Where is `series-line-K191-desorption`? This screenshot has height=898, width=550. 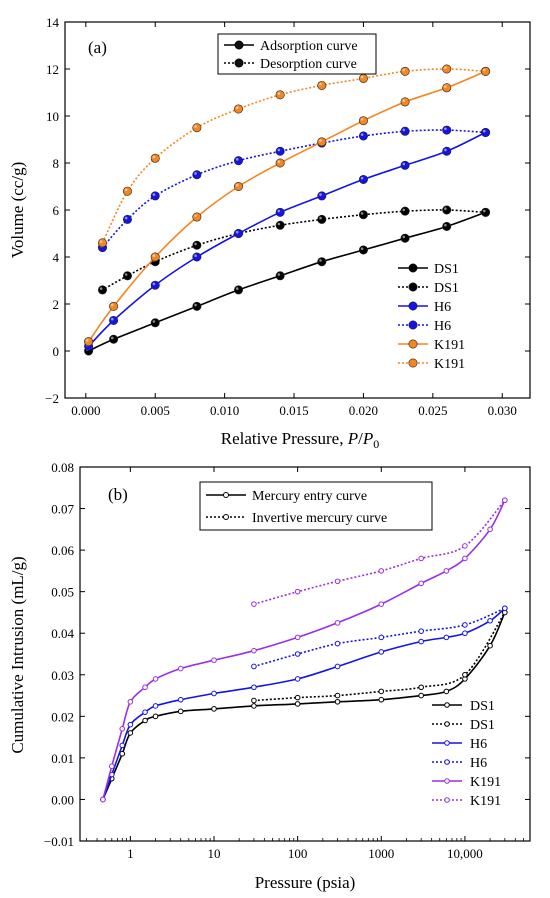 series-line-K191-desorption is located at coordinates (293, 156).